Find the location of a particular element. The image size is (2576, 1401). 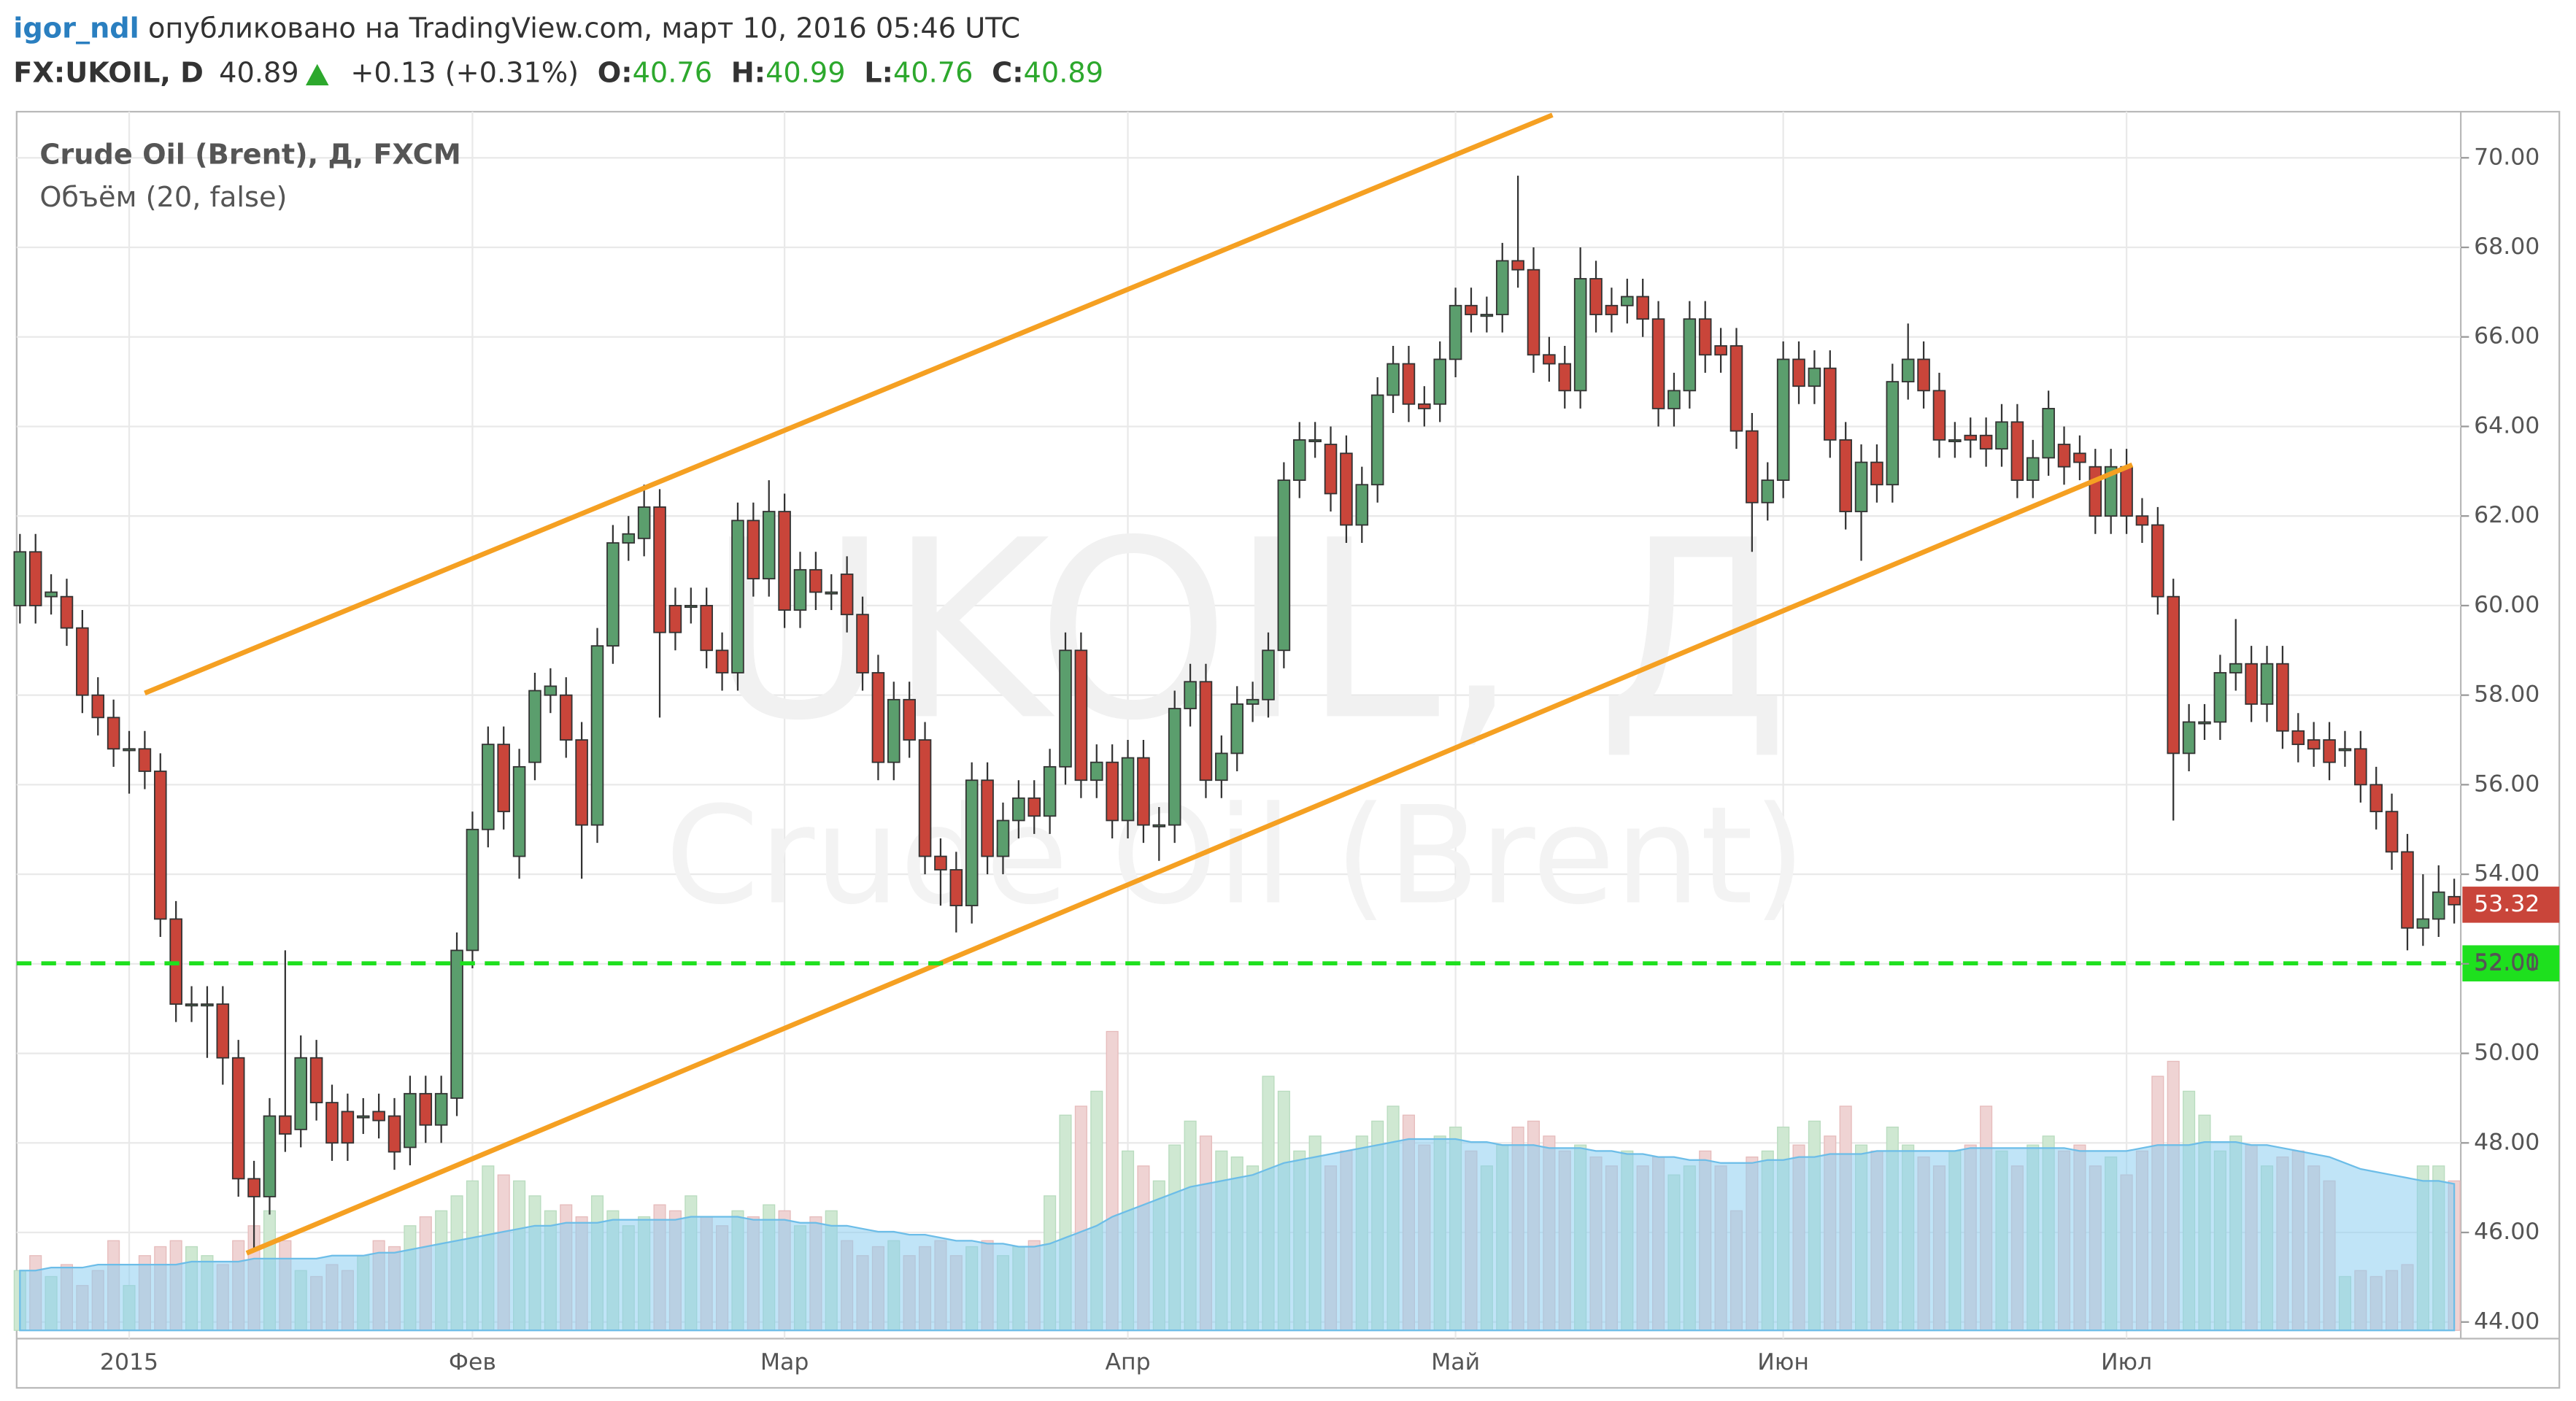

x-tick-label: Мар is located at coordinates (784, 1362).